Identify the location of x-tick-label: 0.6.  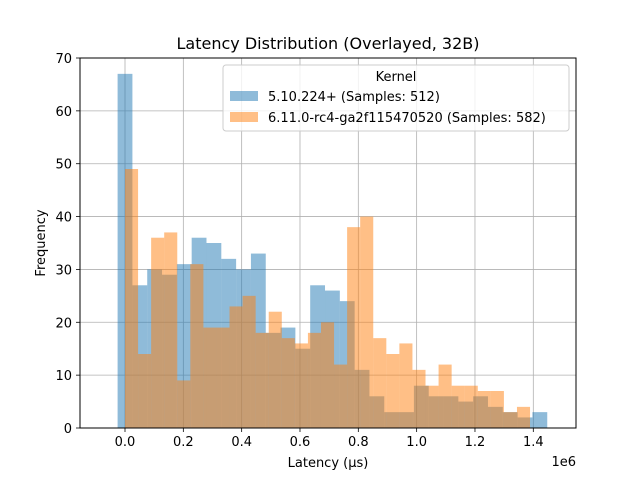
(300, 442).